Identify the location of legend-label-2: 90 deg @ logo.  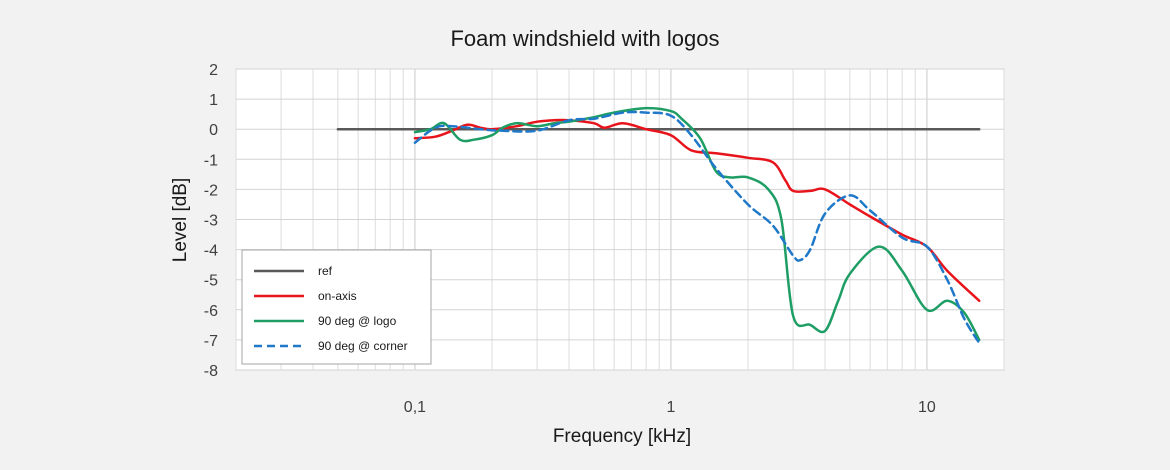
(357, 321).